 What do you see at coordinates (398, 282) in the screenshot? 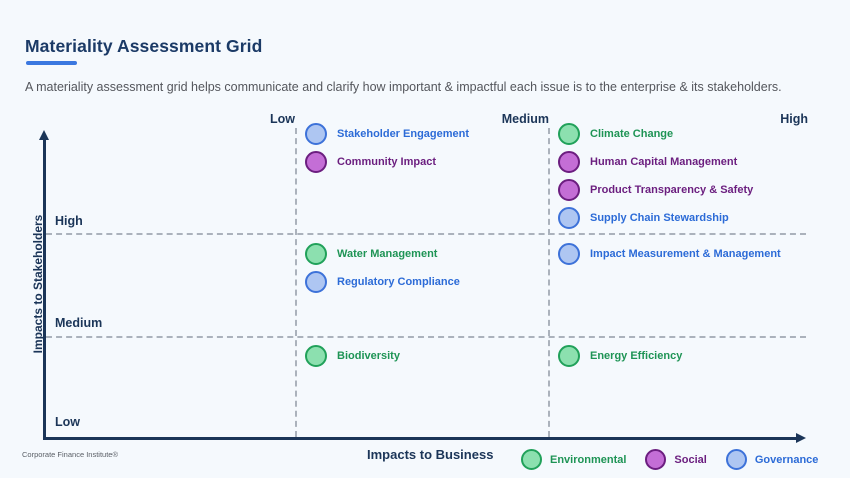
I see `grid-item-label: Regulatory Compliance` at bounding box center [398, 282].